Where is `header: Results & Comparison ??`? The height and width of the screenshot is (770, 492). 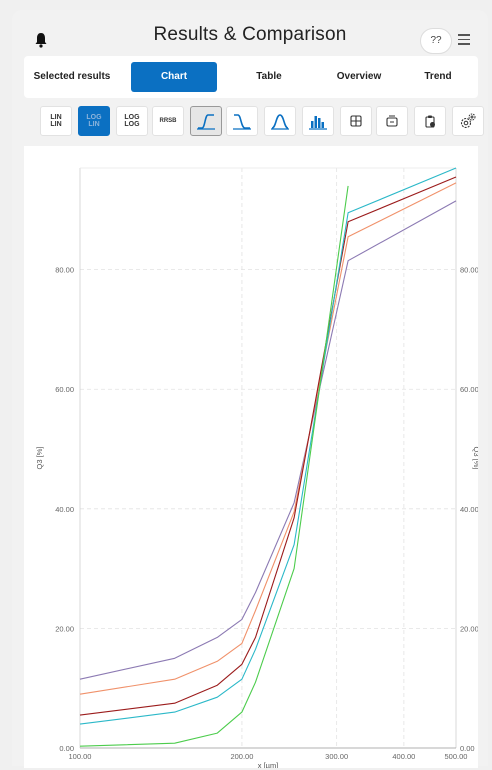
header: Results & Comparison ?? is located at coordinates (250, 35).